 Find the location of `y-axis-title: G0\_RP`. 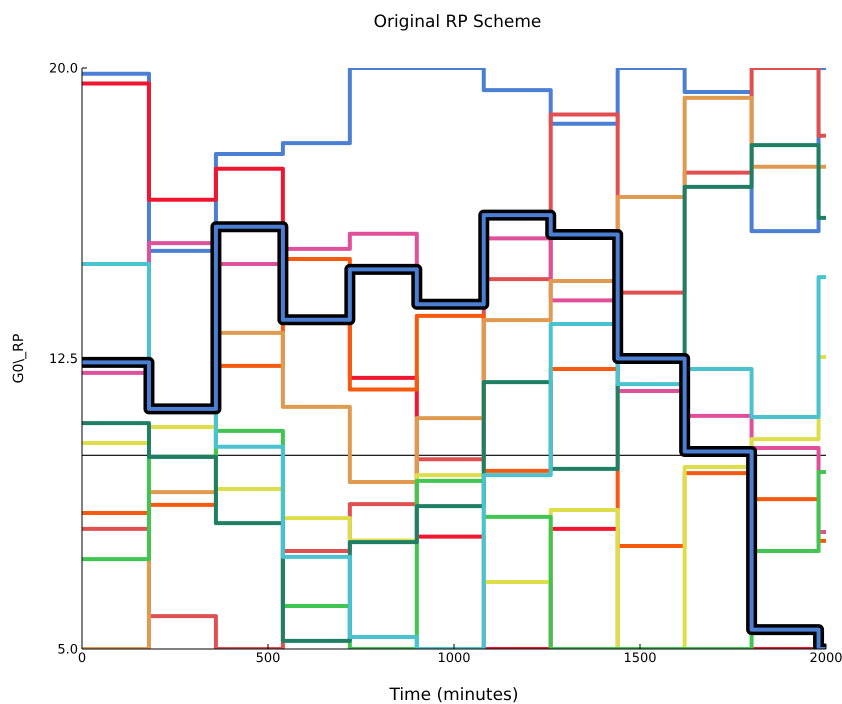

y-axis-title: G0\_RP is located at coordinates (18, 359).